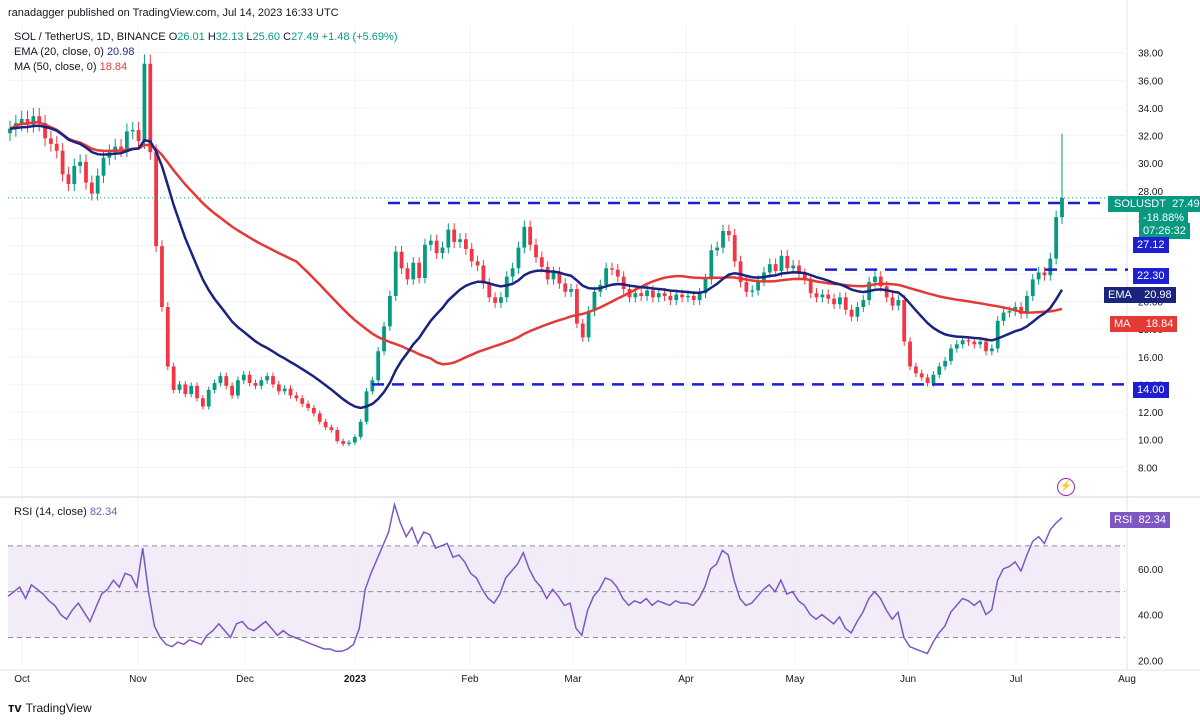 This screenshot has height=723, width=1200. Describe the element at coordinates (359, 37) in the screenshot. I see `change-value: +1.48 (+5.69%)` at that location.